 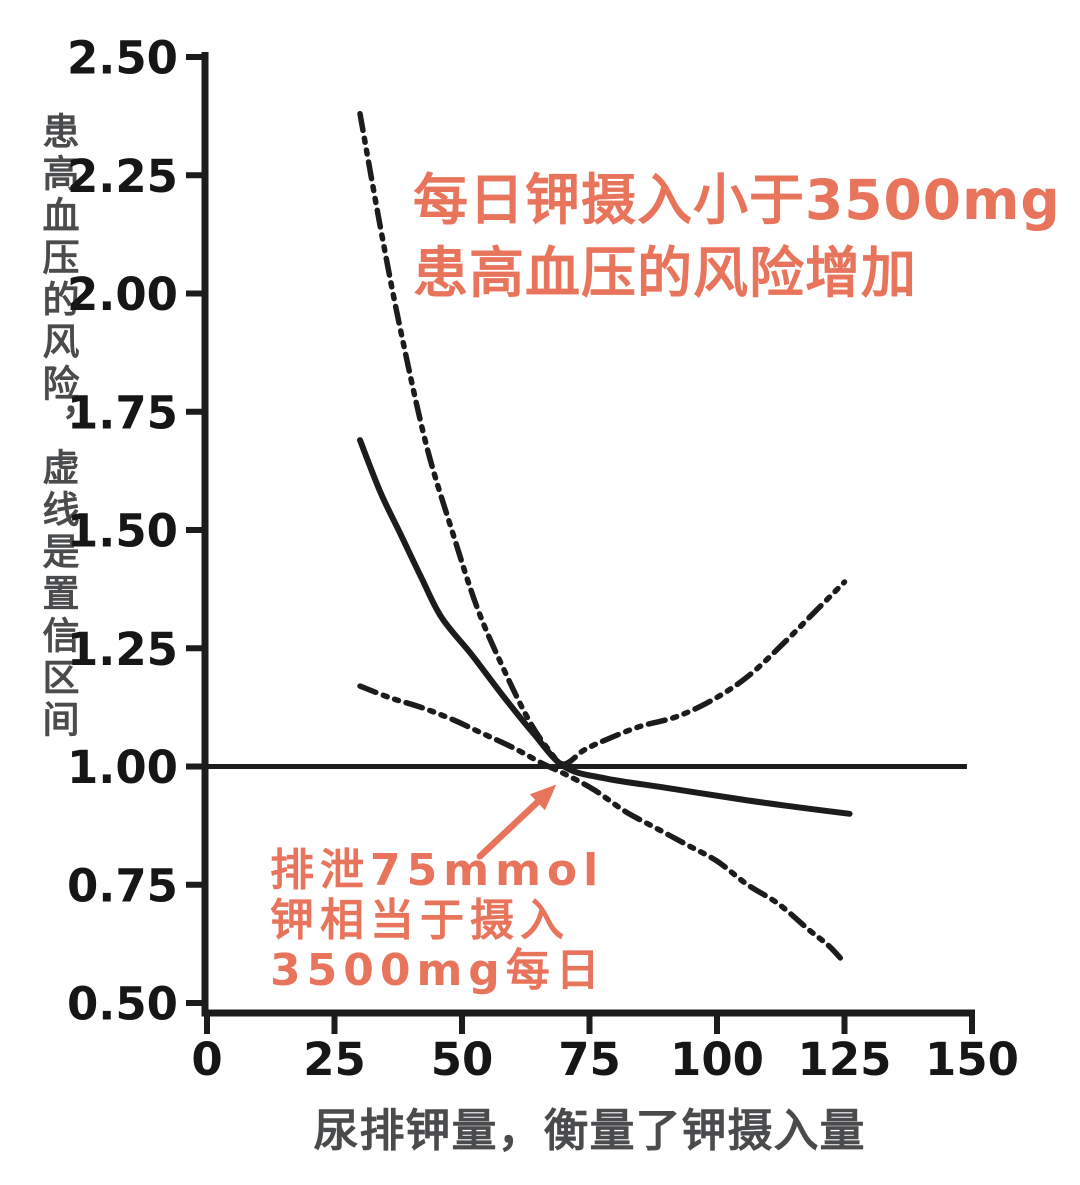 What do you see at coordinates (737, 237) in the screenshot?
I see `annotation-high-risk-note: 每日钾摄入小于3500mg 患高血压的风险增加` at bounding box center [737, 237].